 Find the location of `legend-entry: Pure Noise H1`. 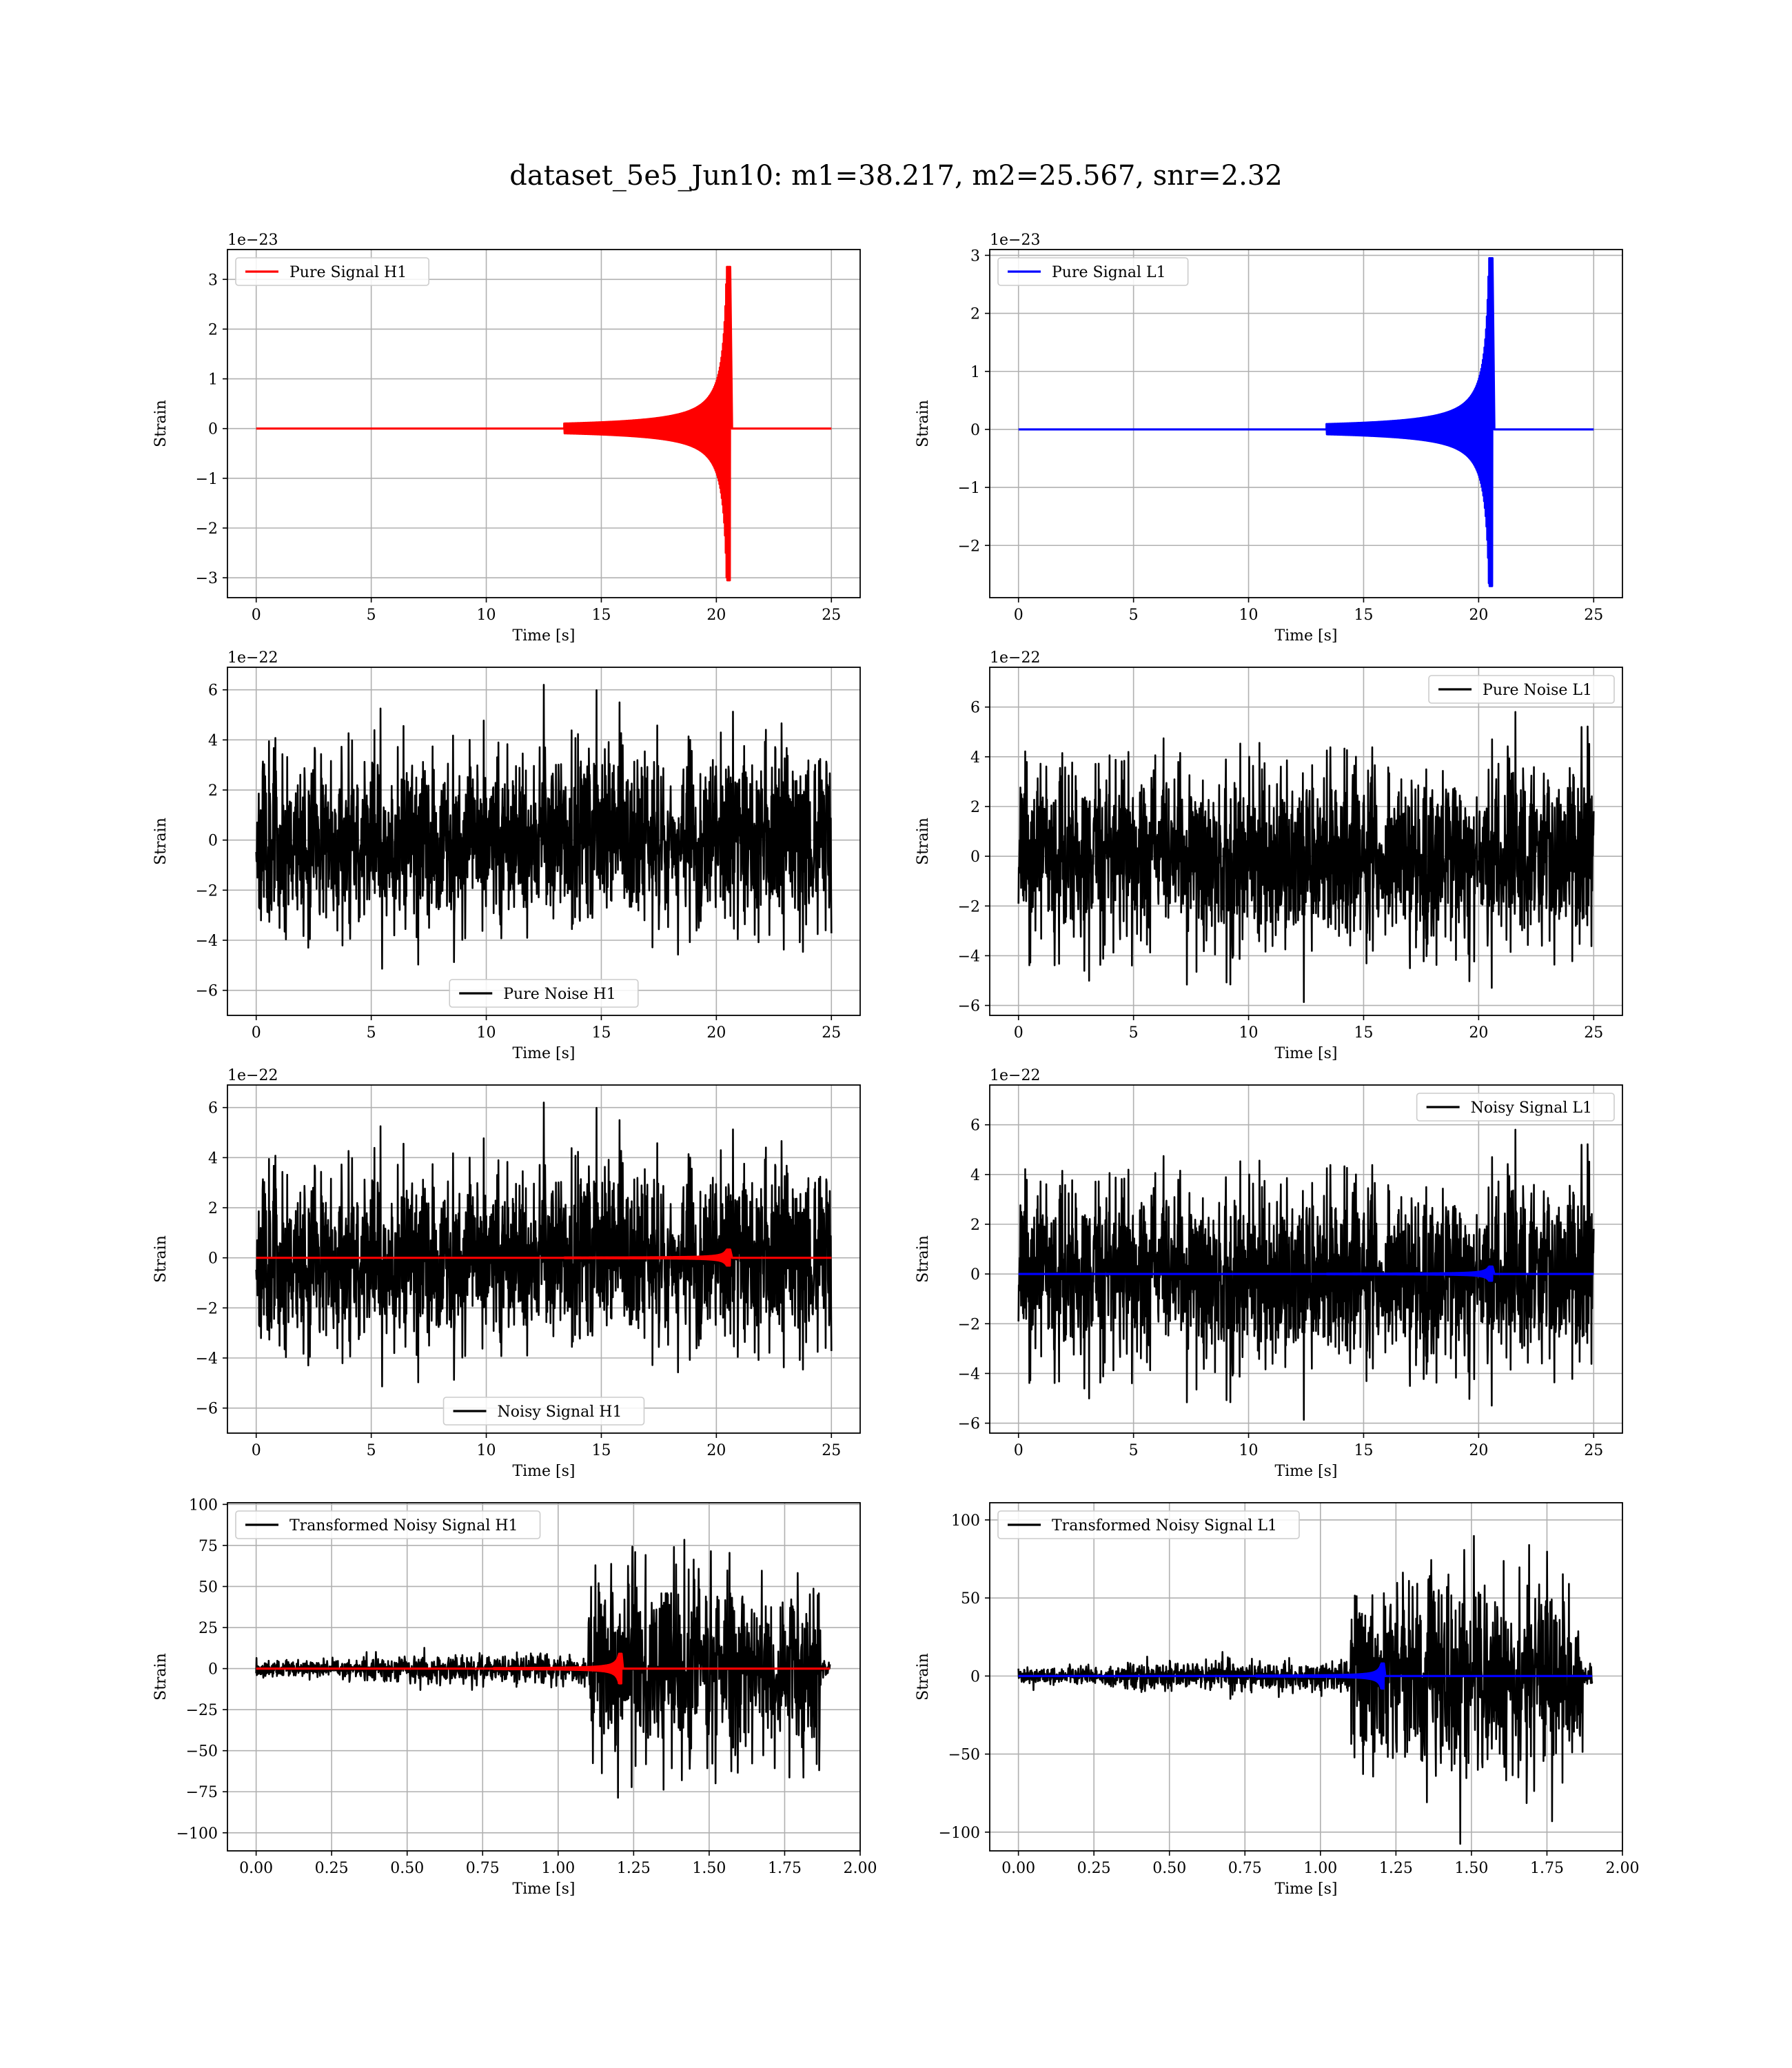

legend-entry: Pure Noise H1 is located at coordinates (559, 994).